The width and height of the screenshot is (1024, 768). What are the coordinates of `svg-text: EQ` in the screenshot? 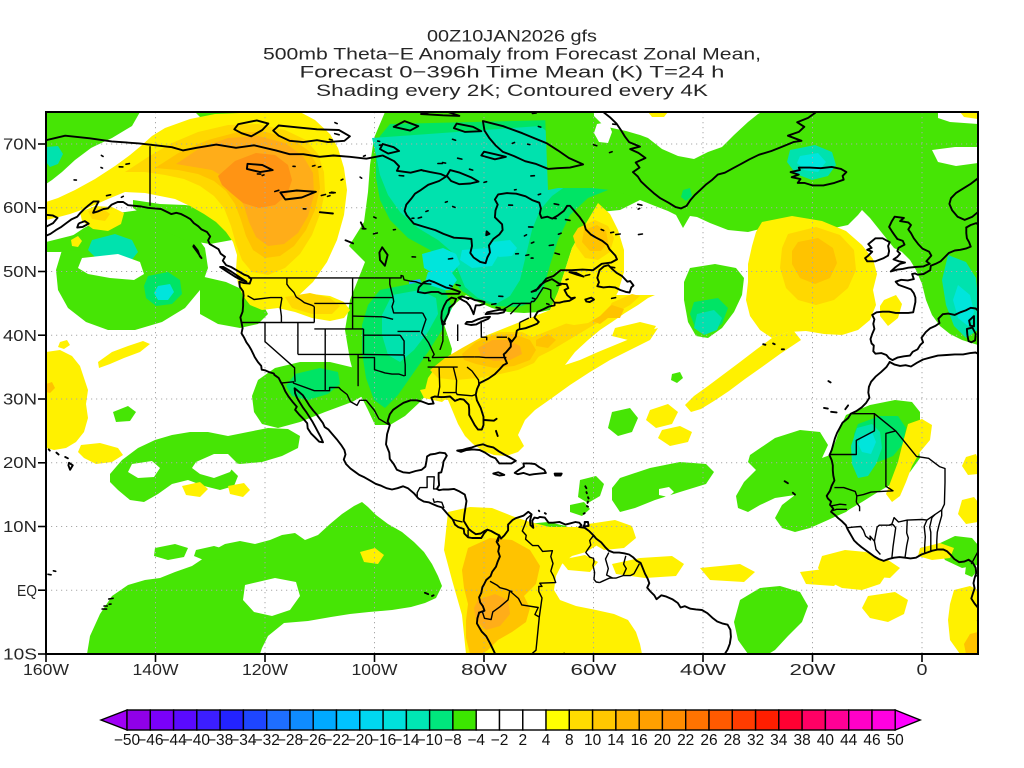 It's located at (27, 591).